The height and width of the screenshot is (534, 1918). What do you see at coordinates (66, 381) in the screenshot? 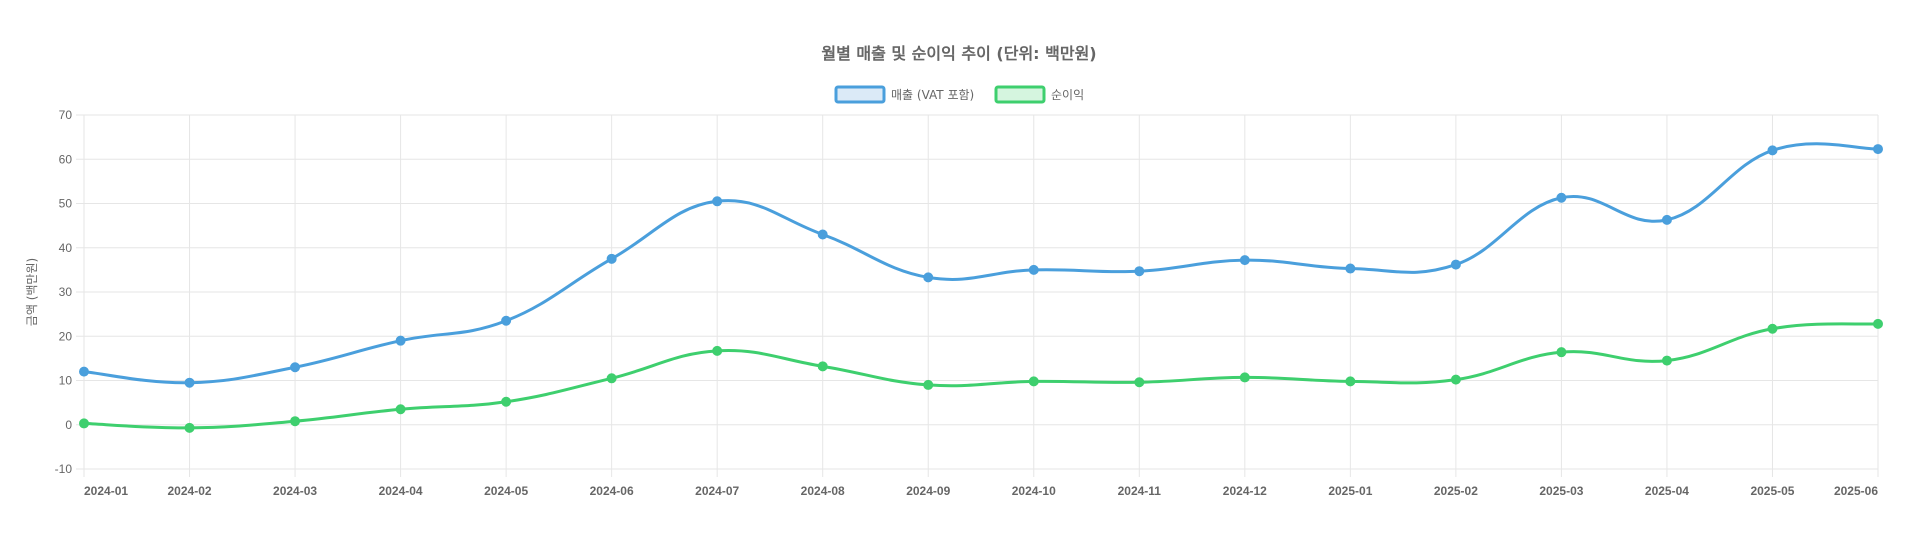
I see `y-tick-label: 10` at bounding box center [66, 381].